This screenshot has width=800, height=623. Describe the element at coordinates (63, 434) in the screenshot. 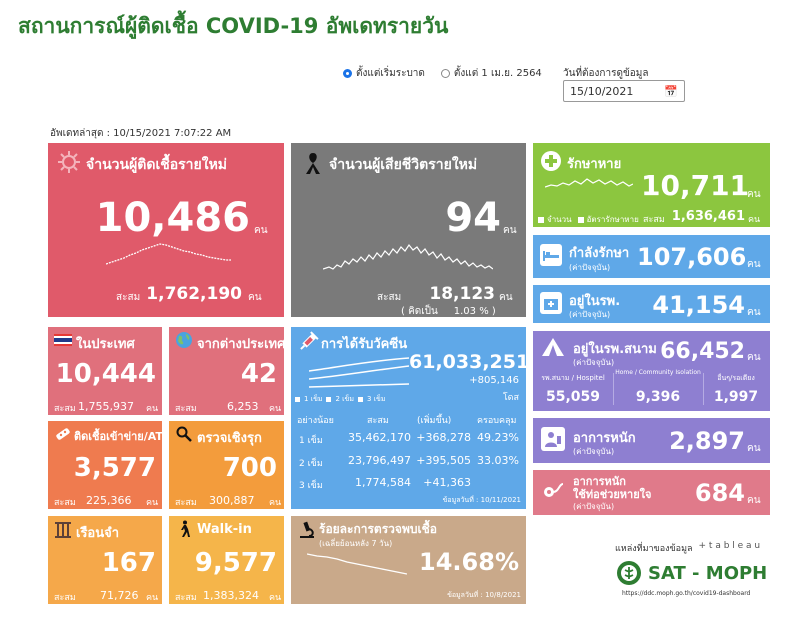

I see `test-kit-icon` at that location.